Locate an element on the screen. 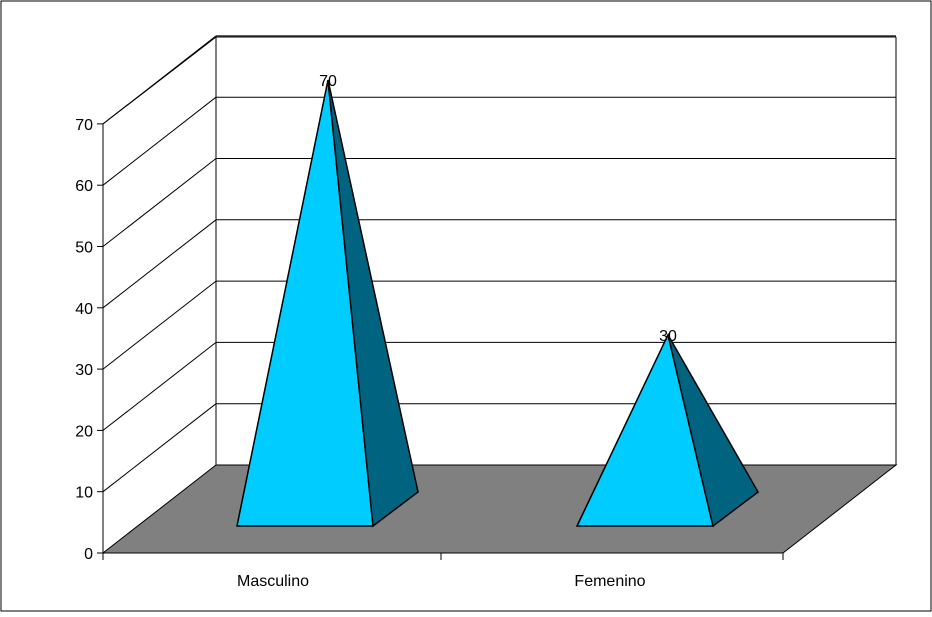  y-tick-label-40: 40 is located at coordinates (84, 309).